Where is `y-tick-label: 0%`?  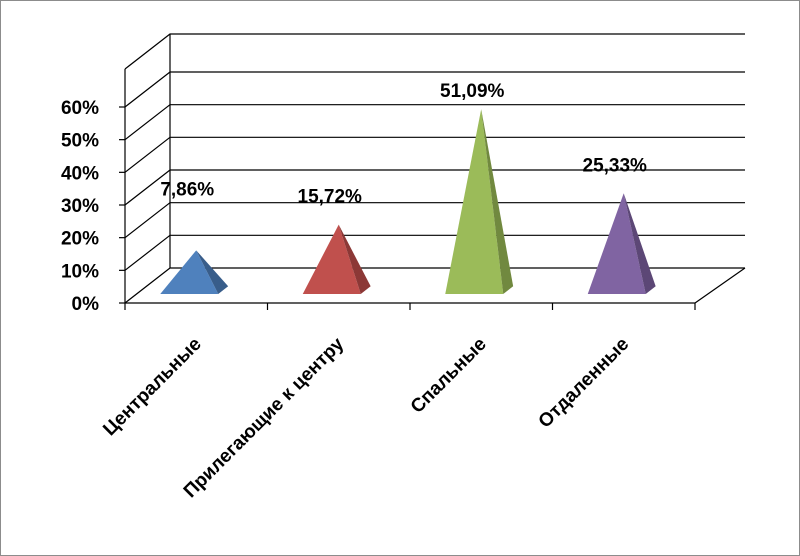 y-tick-label: 0% is located at coordinates (86, 304).